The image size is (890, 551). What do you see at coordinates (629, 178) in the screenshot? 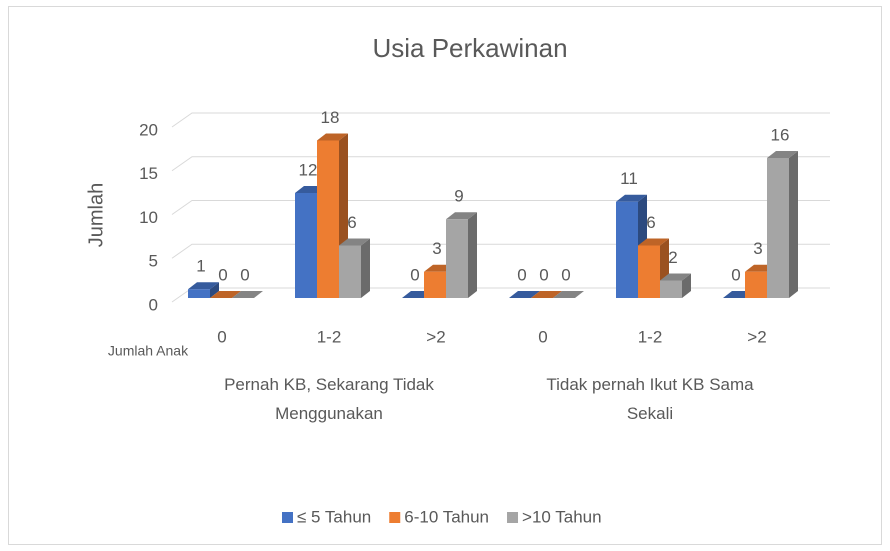
I see `data-label: 11` at bounding box center [629, 178].